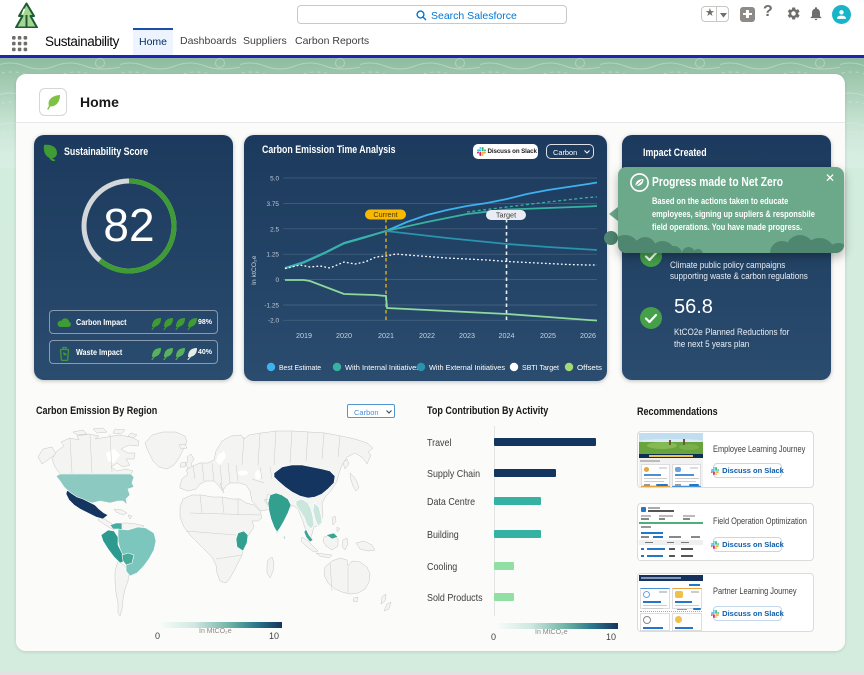 This screenshot has width=864, height=675. Describe the element at coordinates (304, 335) in the screenshot. I see `svg-text: 2019` at that location.